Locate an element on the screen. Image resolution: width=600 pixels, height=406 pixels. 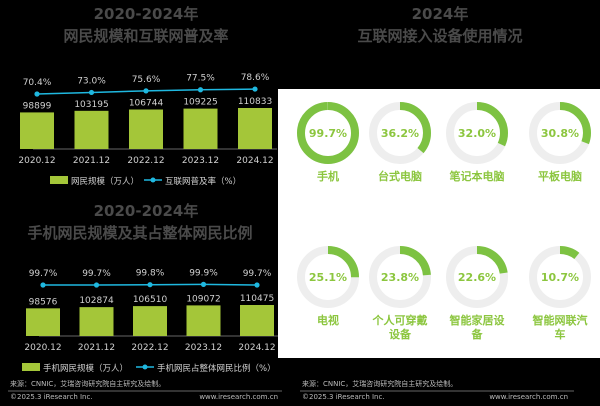
donut-value-label: 99.7% is located at coordinates (328, 133).